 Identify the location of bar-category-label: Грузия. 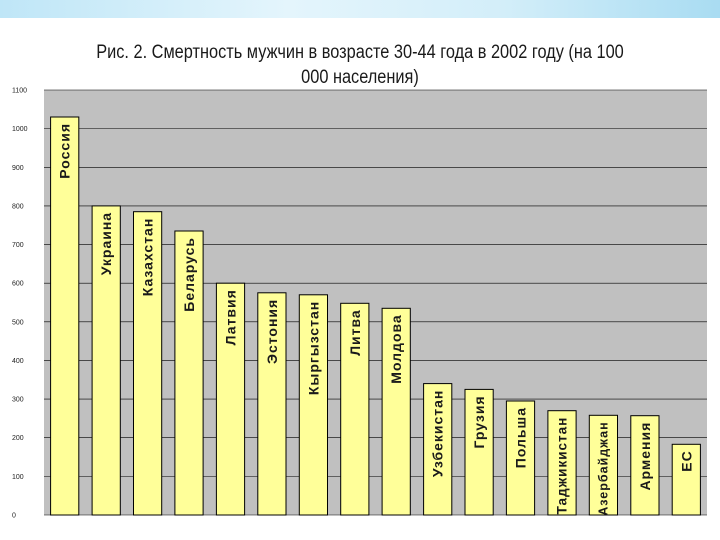
(479, 421).